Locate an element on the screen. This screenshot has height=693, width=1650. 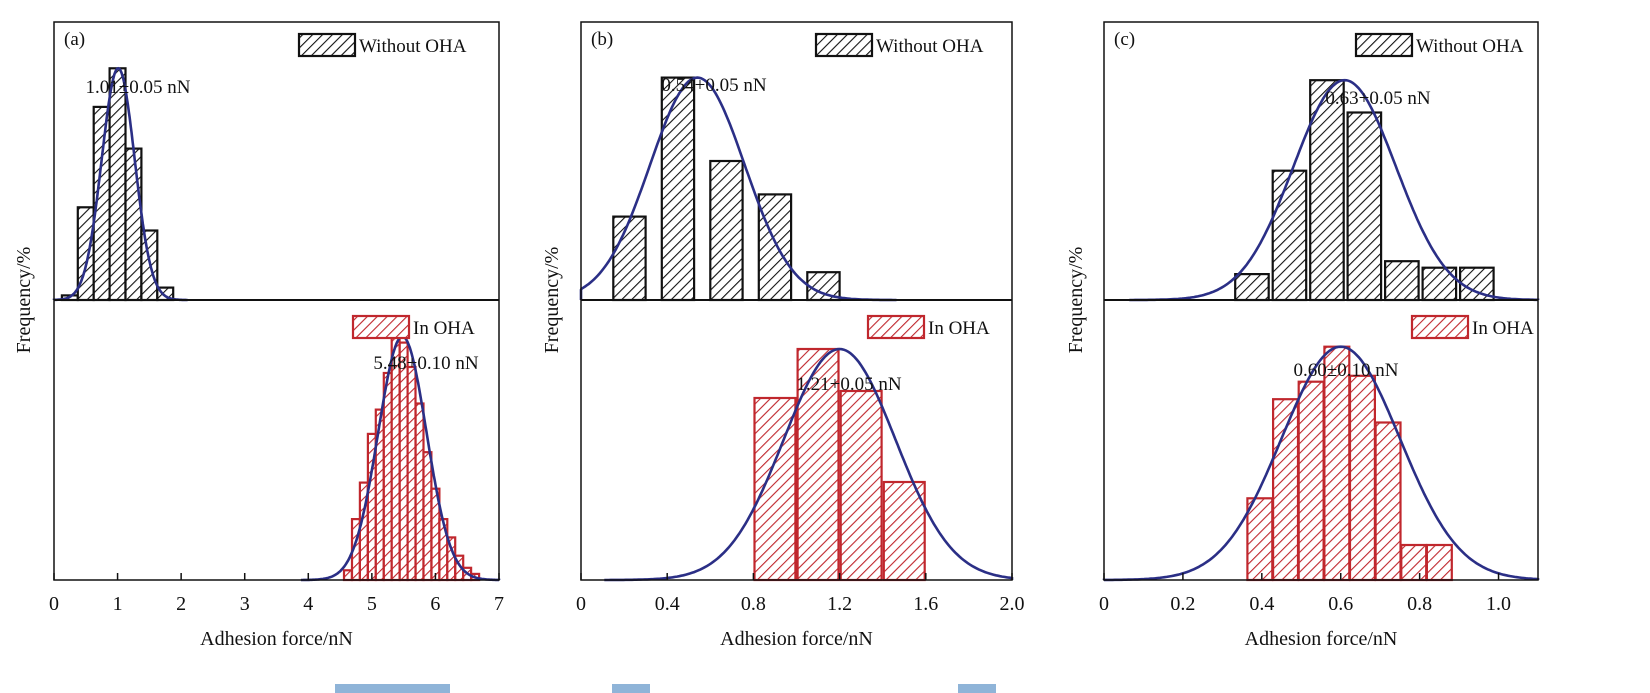
x-tick-label: 2.0 is located at coordinates (1012, 604).